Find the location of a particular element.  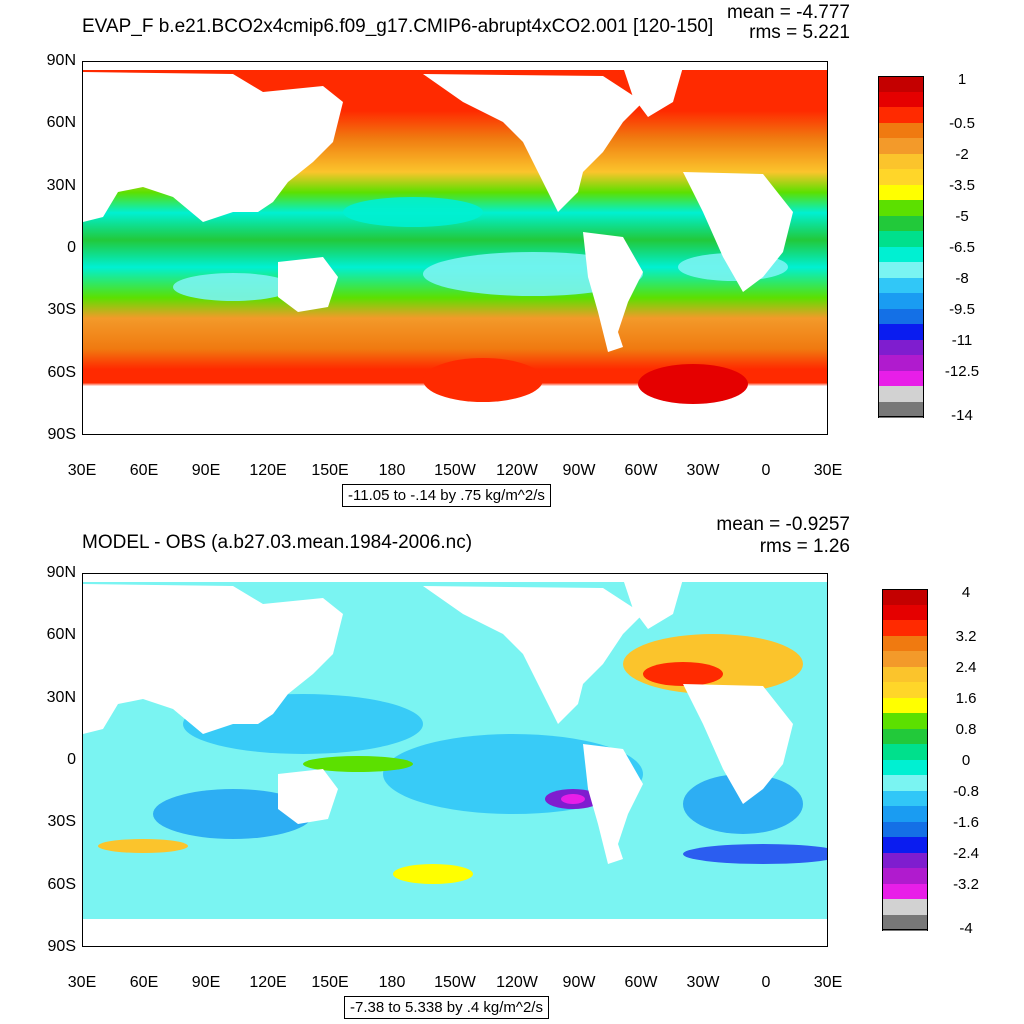

map-title: MODEL - OBS (a.b27.03.mean.1984-2006.nc) is located at coordinates (277, 542).